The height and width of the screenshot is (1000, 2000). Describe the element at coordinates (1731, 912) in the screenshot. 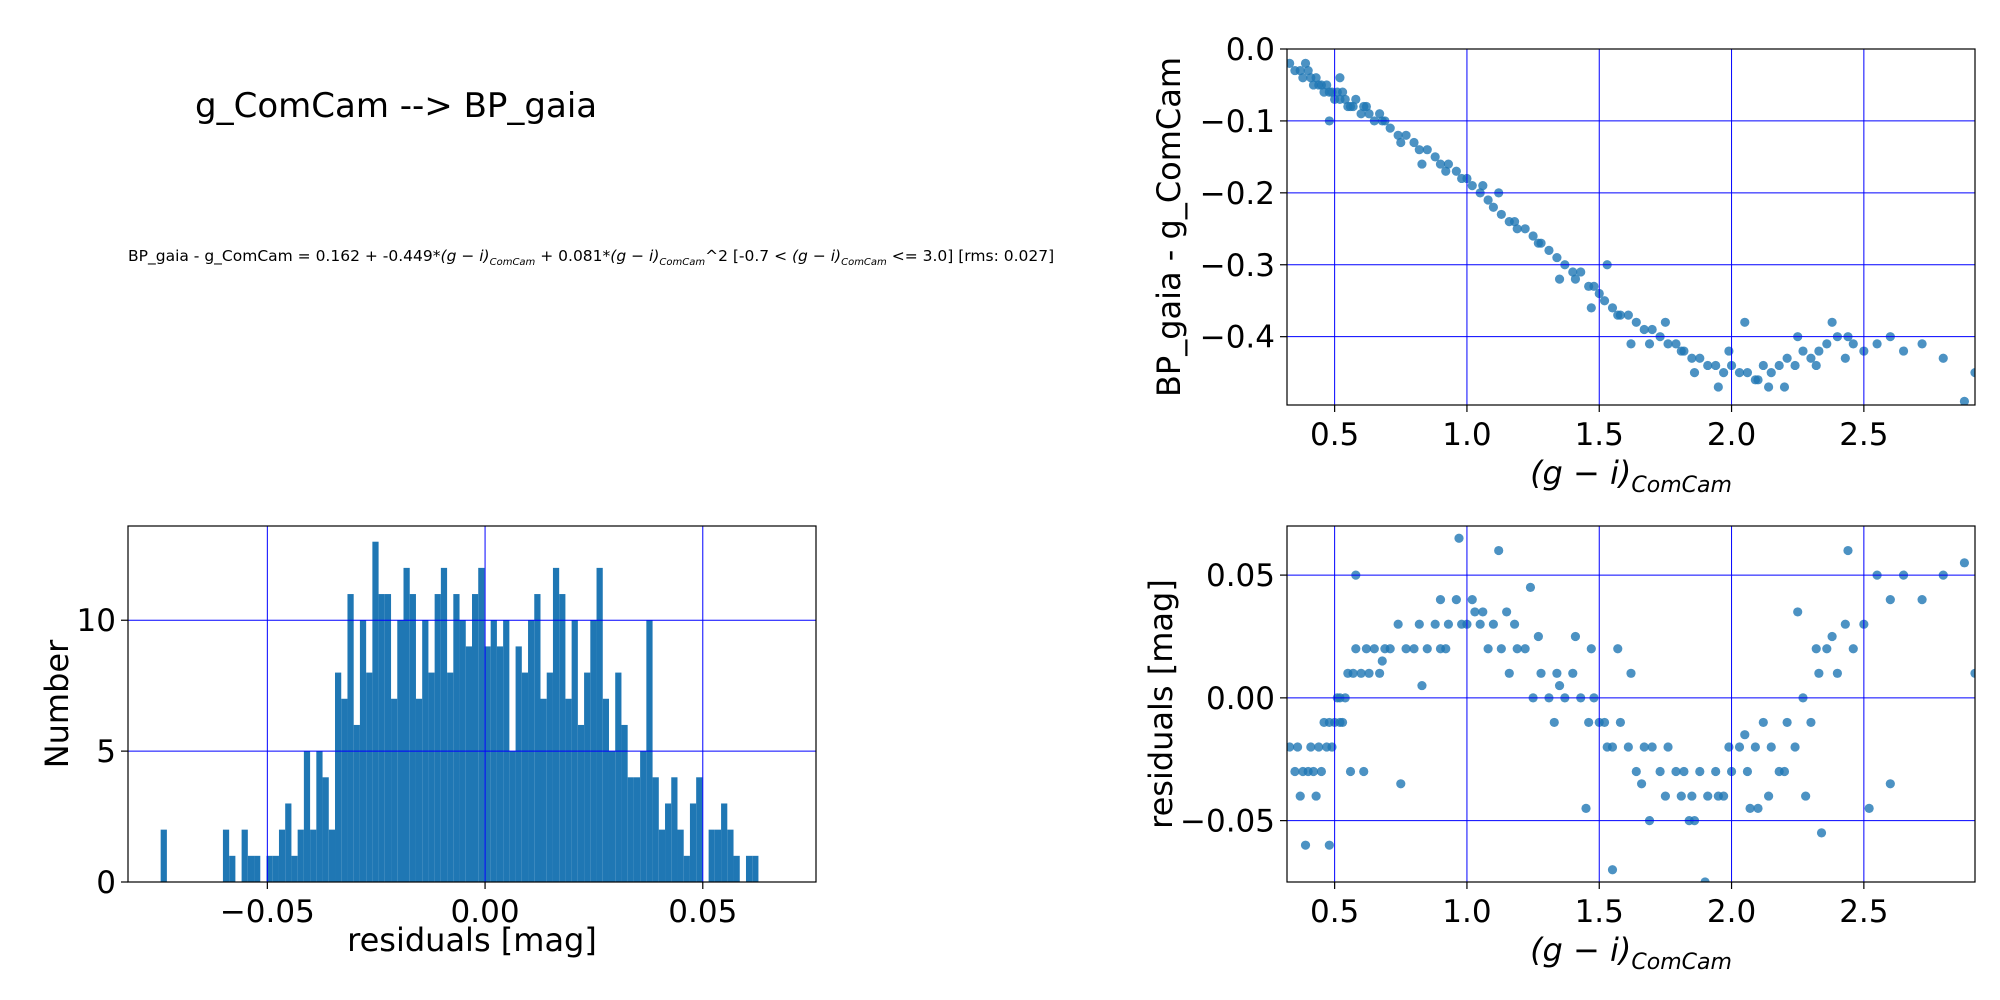

I see `x-tick-label: 2.0` at that location.